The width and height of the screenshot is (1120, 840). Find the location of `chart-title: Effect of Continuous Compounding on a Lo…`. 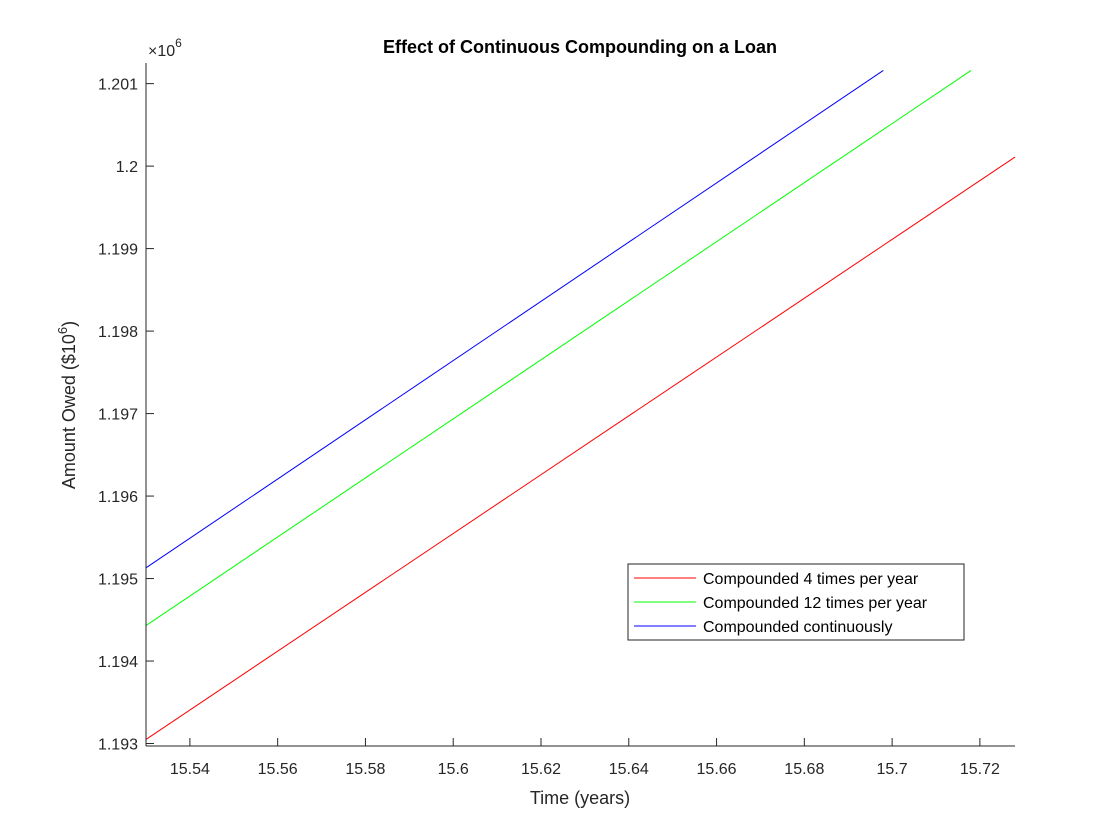

chart-title: Effect of Continuous Compounding on a Lo… is located at coordinates (580, 47).